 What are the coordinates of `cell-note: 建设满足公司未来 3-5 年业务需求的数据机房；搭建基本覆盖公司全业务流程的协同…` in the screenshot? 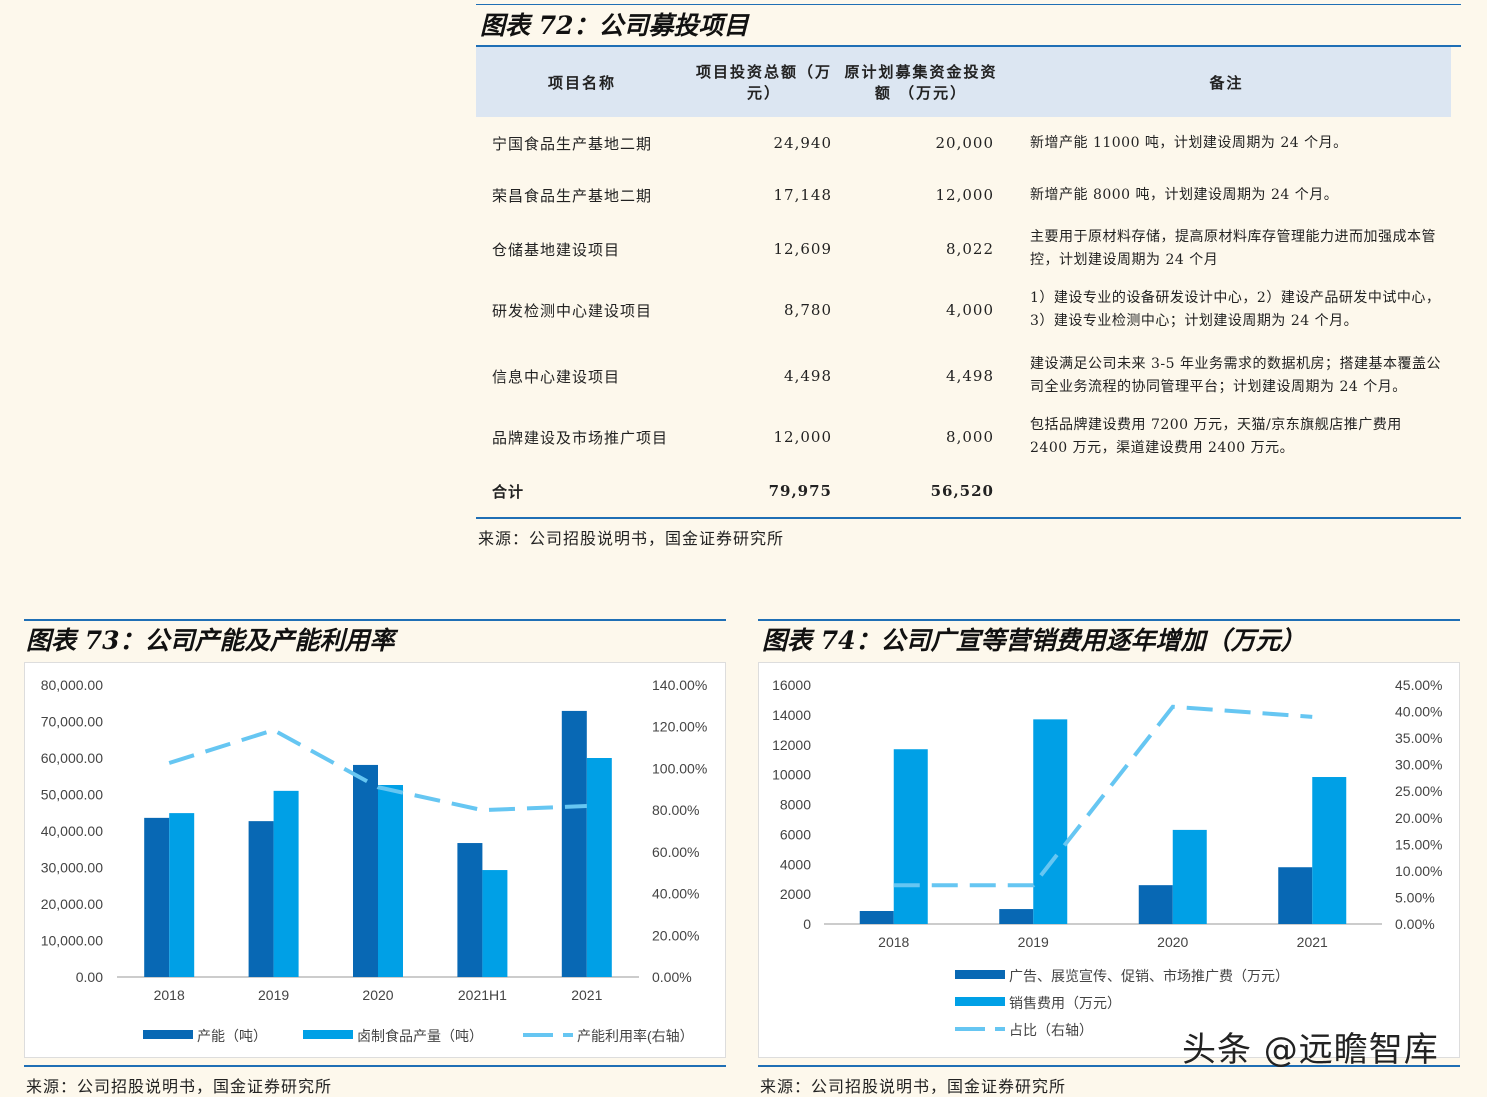 It's located at (1235, 375).